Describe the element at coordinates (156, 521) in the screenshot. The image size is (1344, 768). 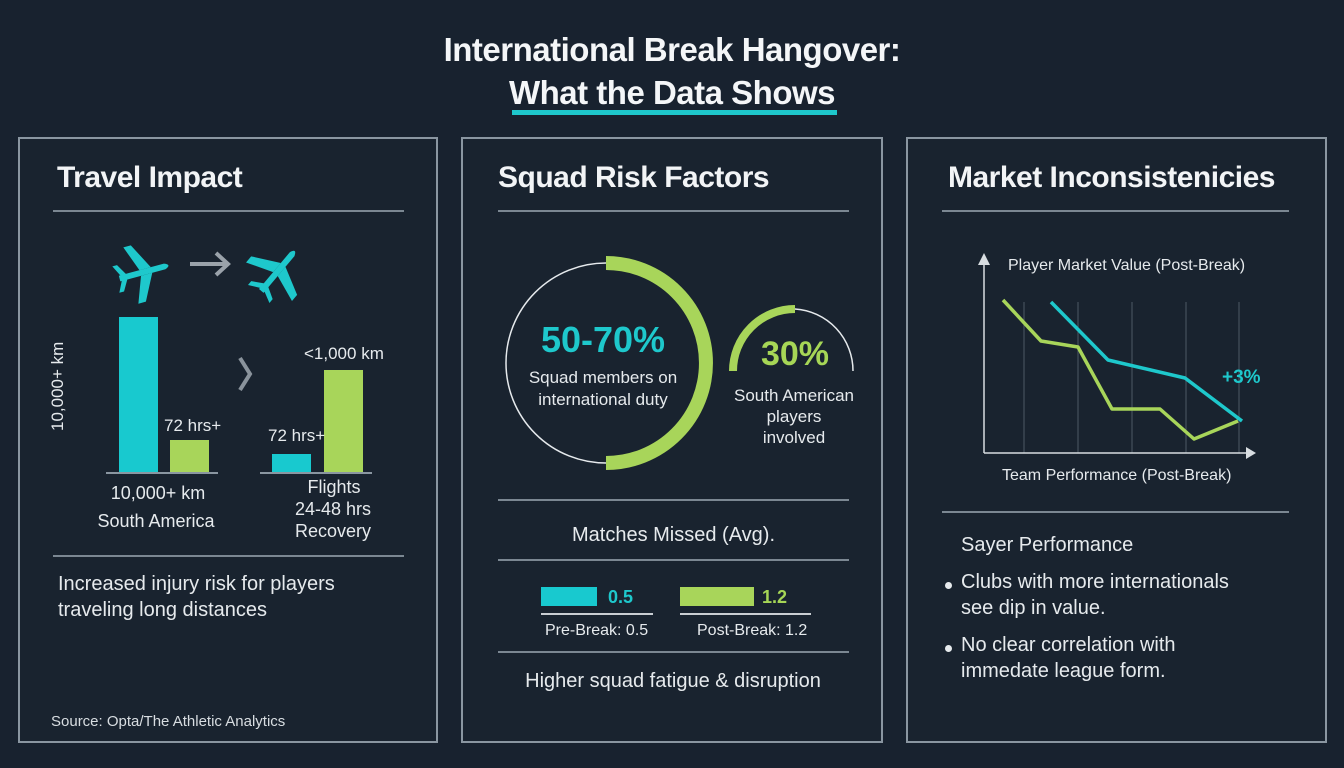
I see `caption: South America` at that location.